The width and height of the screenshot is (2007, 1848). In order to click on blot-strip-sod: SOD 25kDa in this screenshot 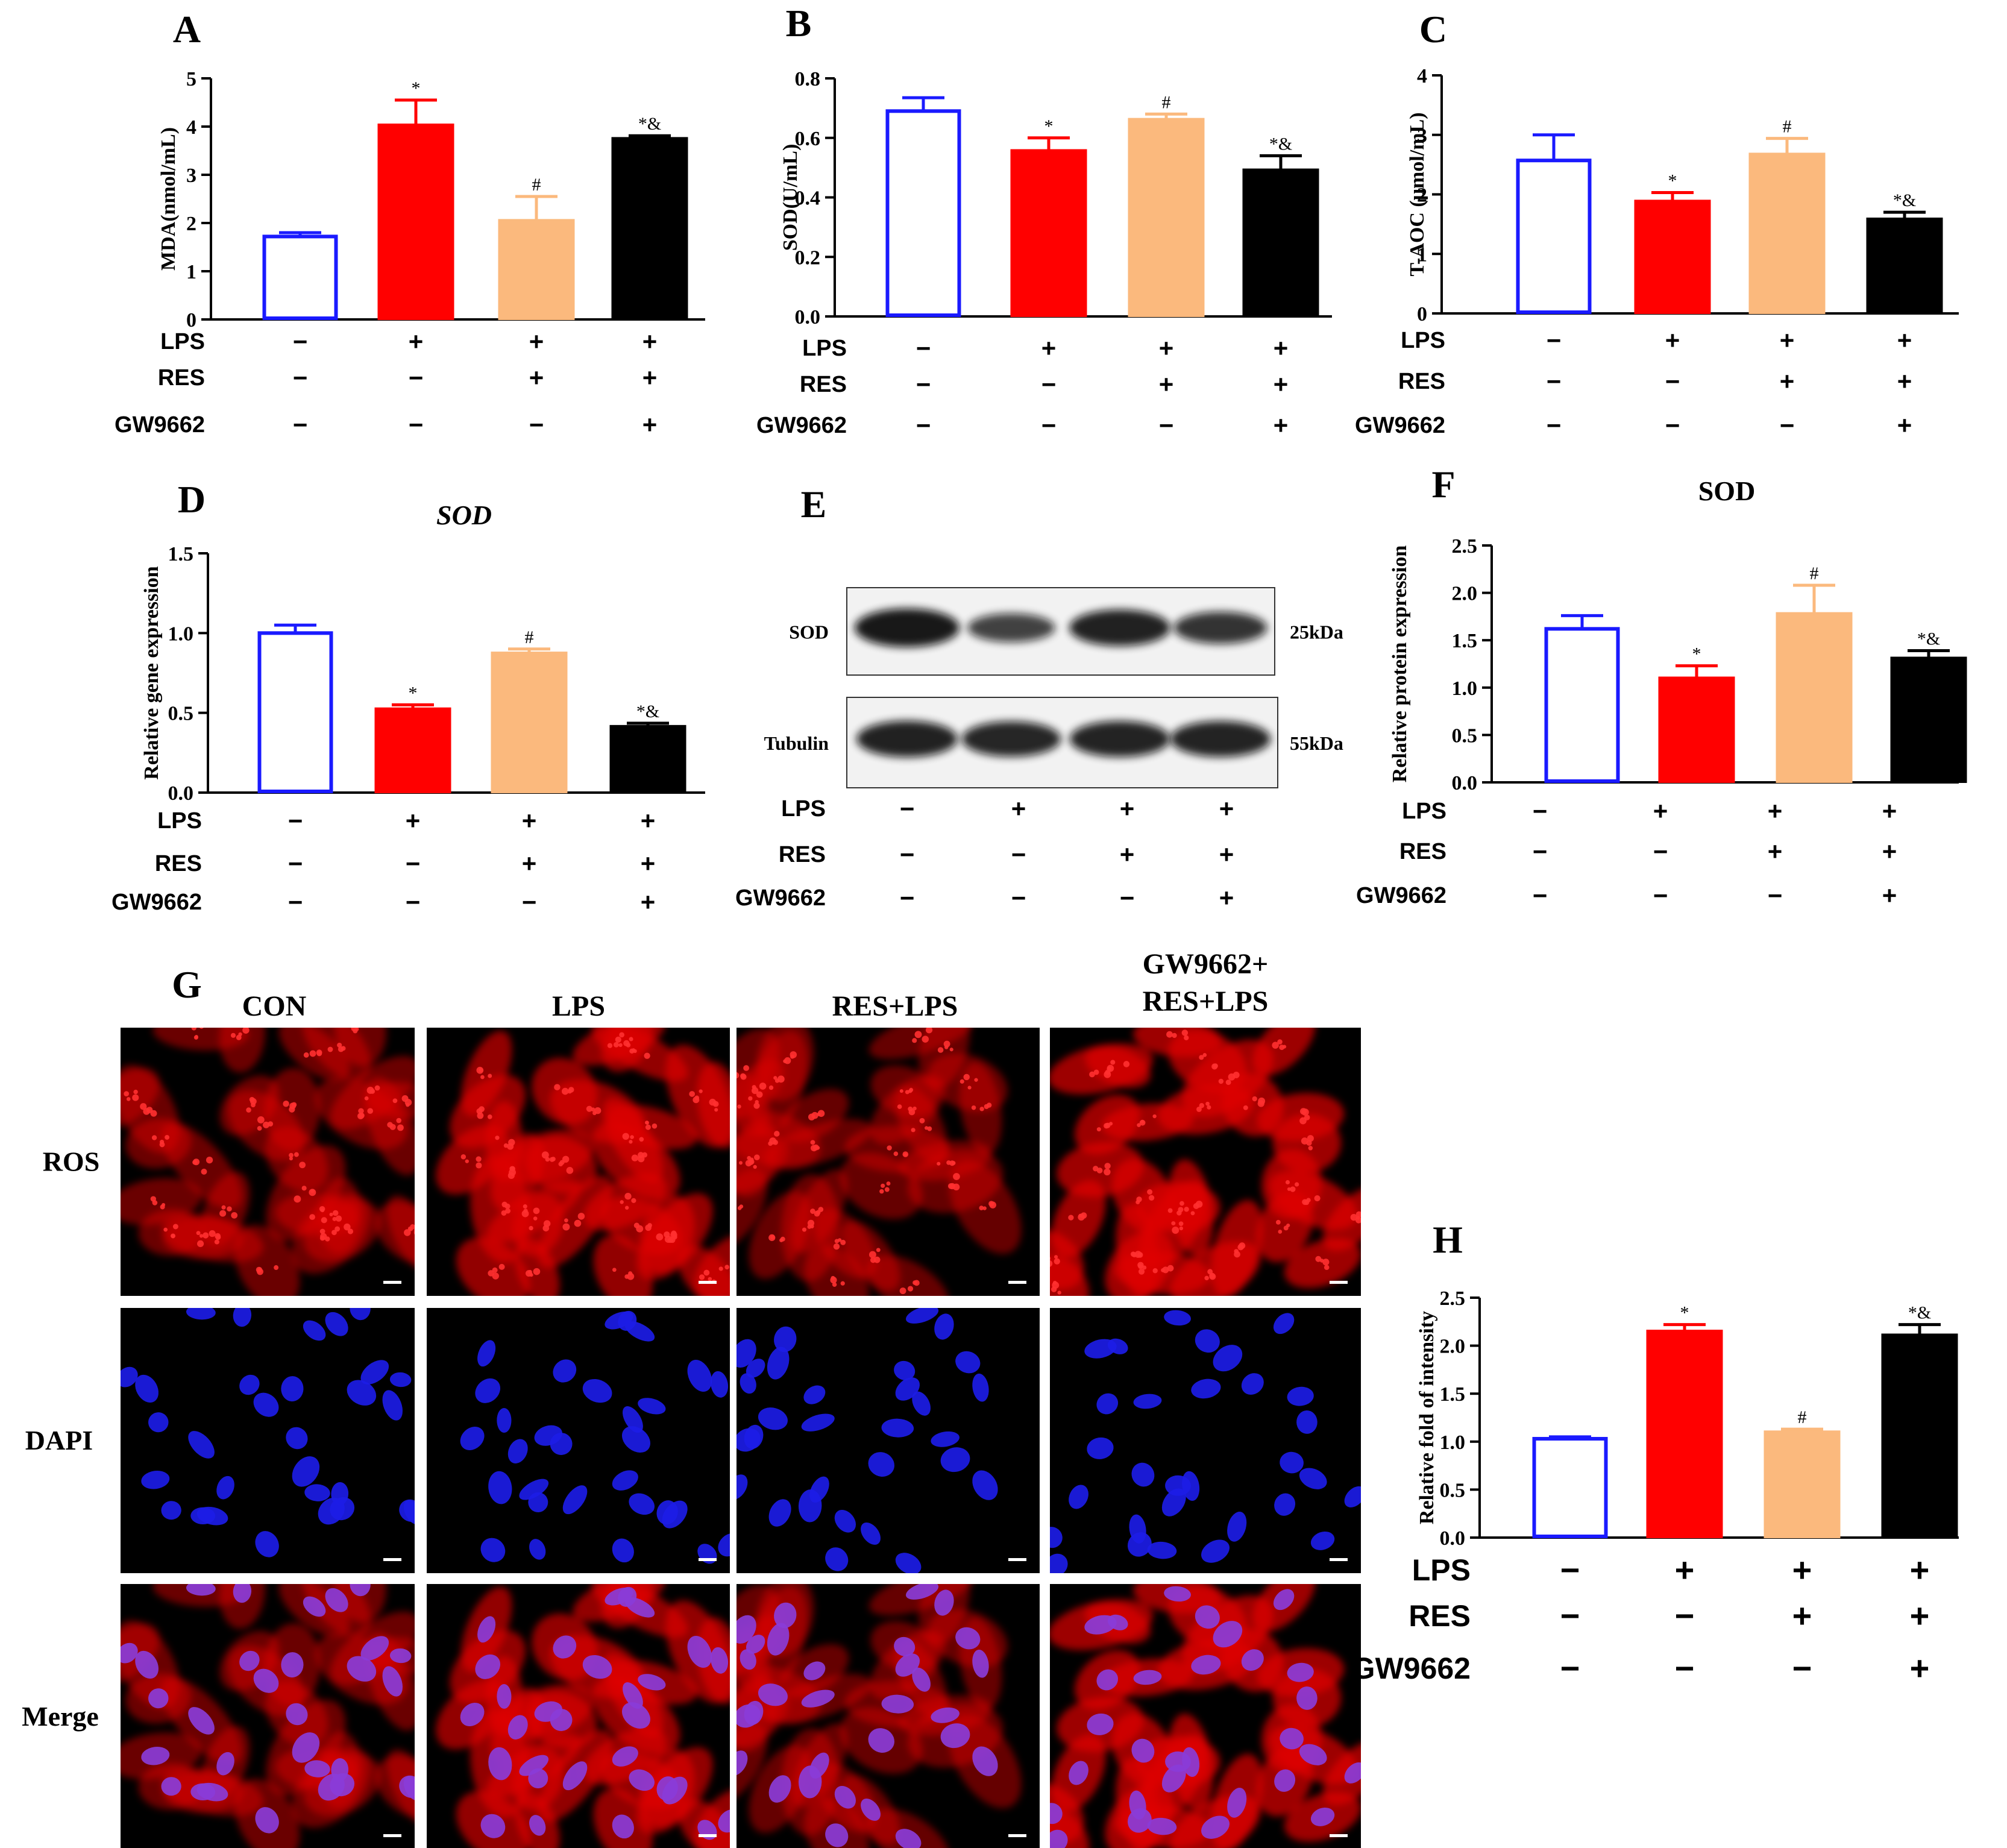, I will do `click(1066, 631)`.